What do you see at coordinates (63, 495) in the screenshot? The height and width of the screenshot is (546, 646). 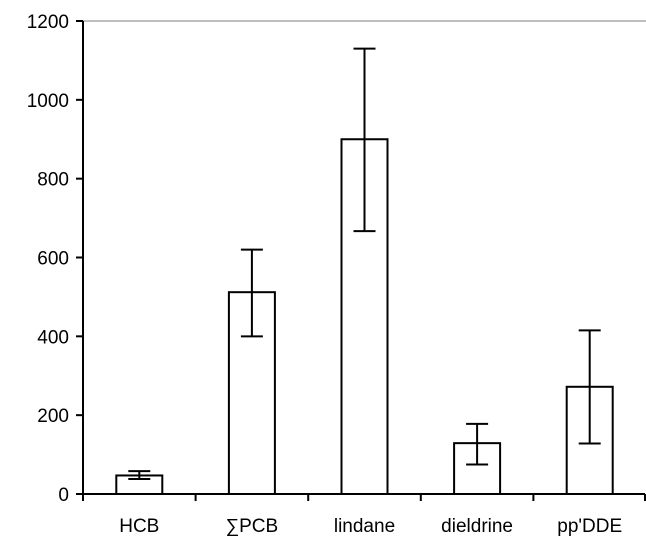 I see `y-tick-label: 0` at bounding box center [63, 495].